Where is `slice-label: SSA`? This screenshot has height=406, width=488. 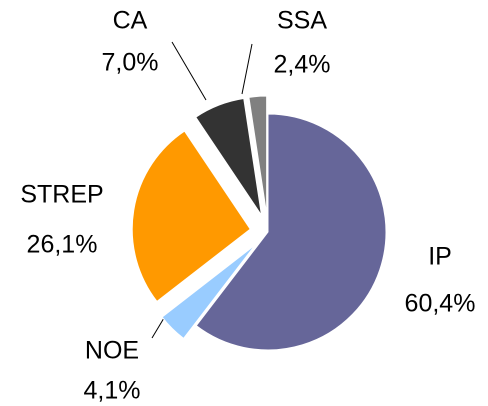 slice-label: SSA is located at coordinates (302, 21).